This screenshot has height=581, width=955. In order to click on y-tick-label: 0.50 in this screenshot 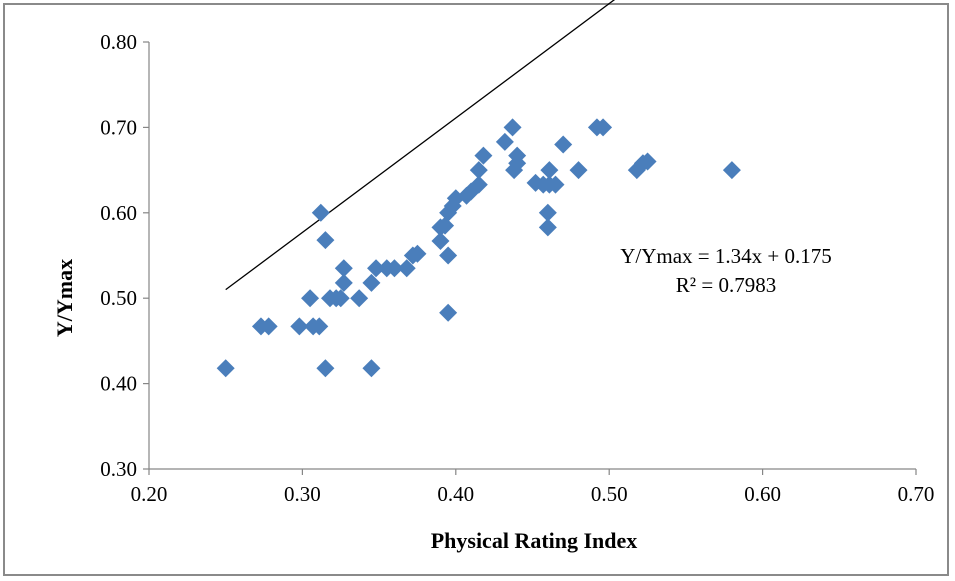, I will do `click(118, 298)`.